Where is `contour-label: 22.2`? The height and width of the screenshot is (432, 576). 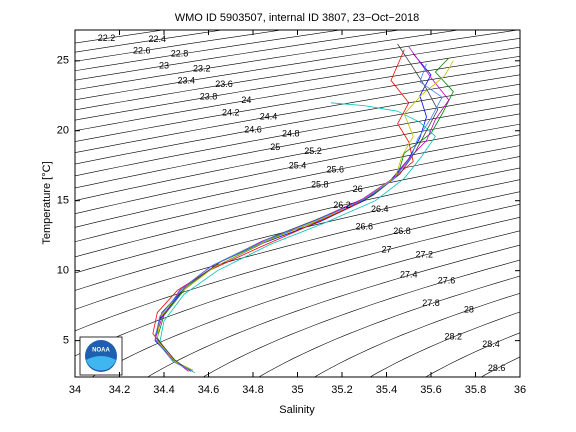 contour-label: 22.2 is located at coordinates (107, 38).